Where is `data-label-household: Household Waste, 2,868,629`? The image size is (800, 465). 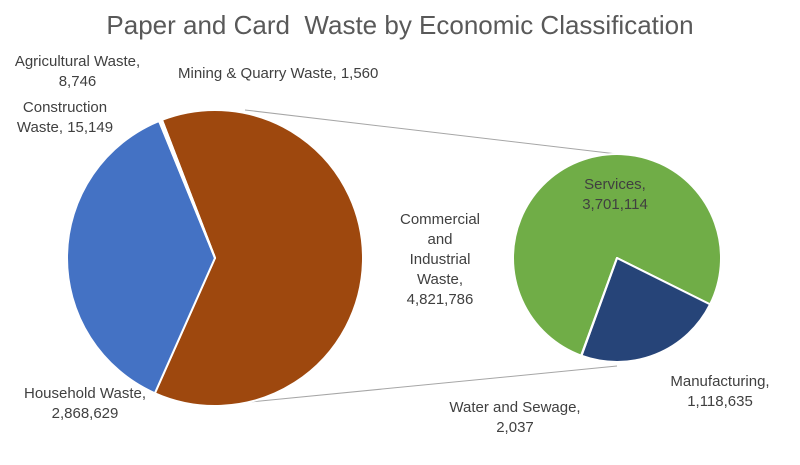
data-label-household: Household Waste, 2,868,629 is located at coordinates (84, 403).